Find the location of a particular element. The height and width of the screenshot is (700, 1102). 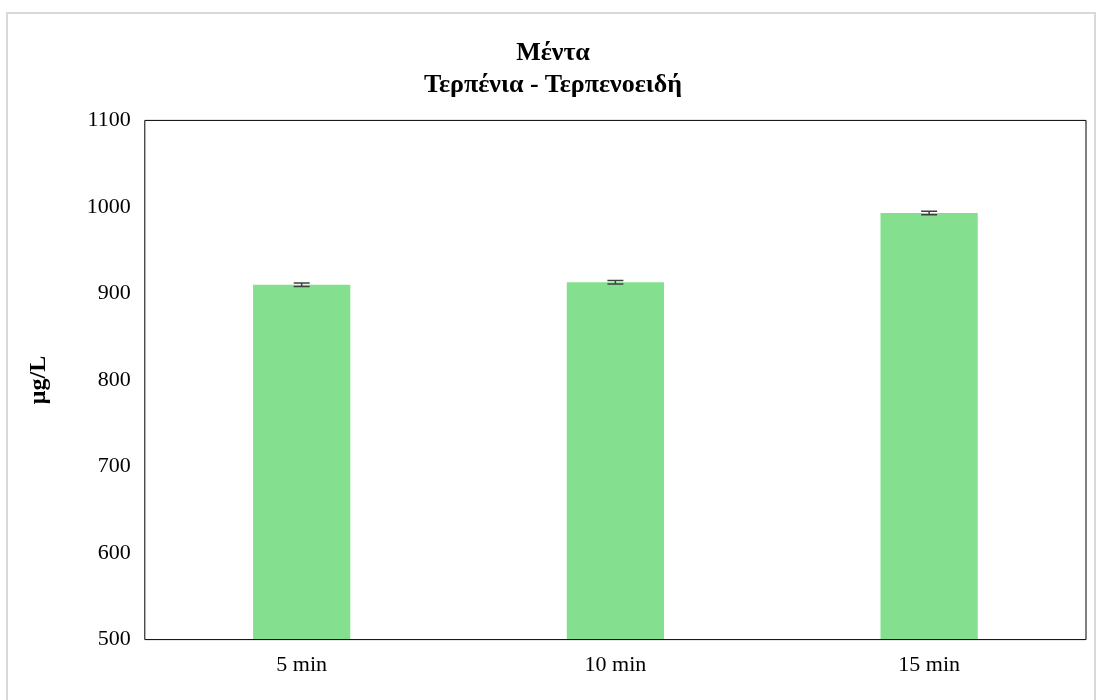

x-tick-label: 10 min is located at coordinates (615, 663).